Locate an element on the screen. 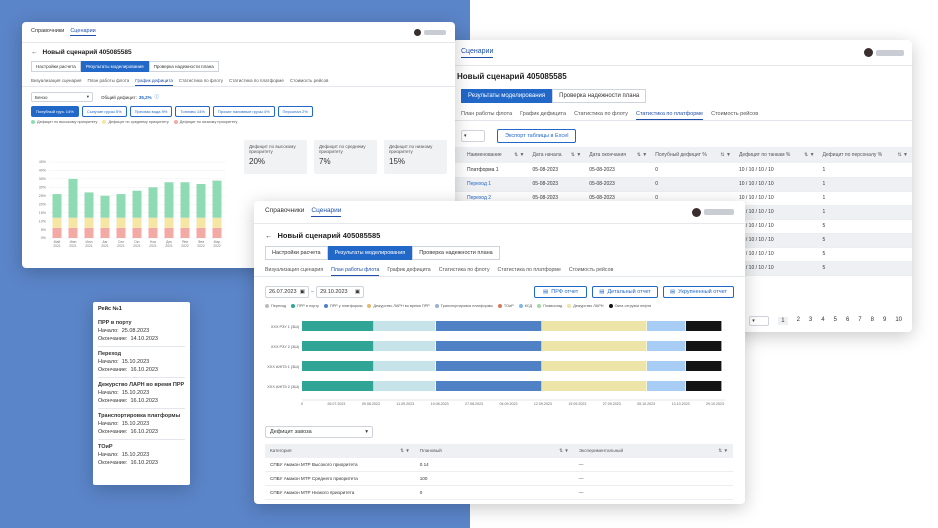 This screenshot has width=938, height=528. cargo-chip: Сыпучие грузы 5% is located at coordinates (104, 111).